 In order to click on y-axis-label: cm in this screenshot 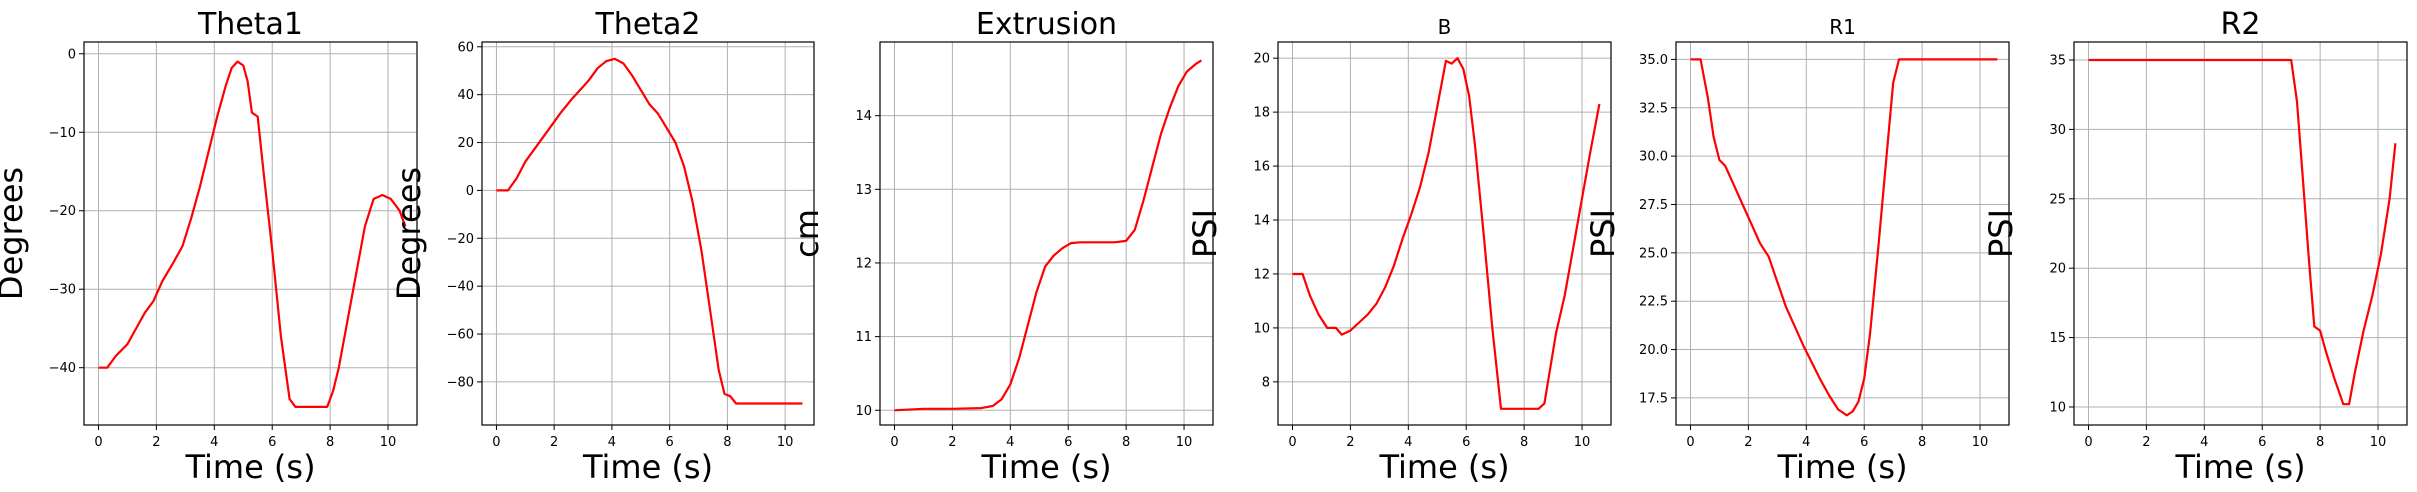, I will do `click(807, 233)`.